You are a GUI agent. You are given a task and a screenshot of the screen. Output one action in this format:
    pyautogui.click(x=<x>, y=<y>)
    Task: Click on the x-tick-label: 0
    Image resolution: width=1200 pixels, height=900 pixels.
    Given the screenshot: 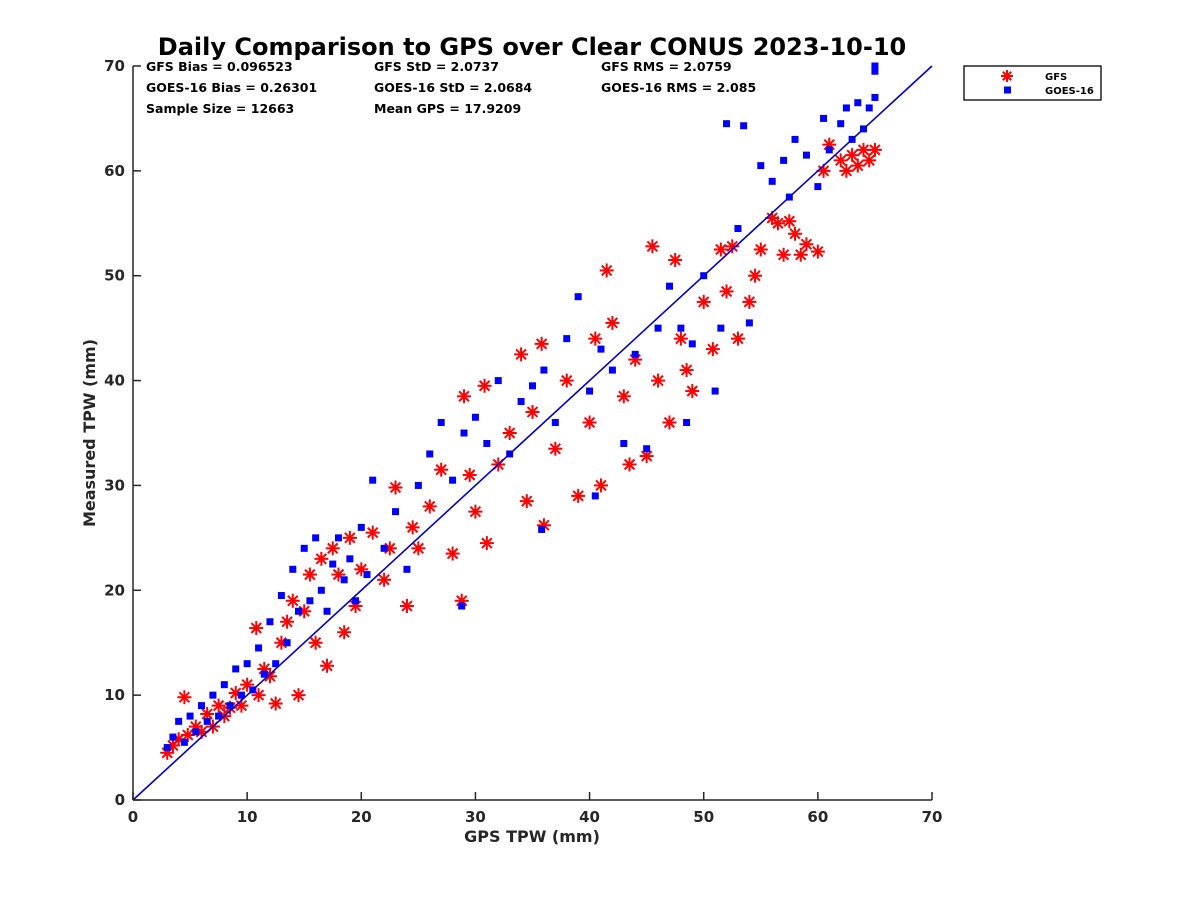 What is the action you would take?
    pyautogui.click(x=133, y=817)
    